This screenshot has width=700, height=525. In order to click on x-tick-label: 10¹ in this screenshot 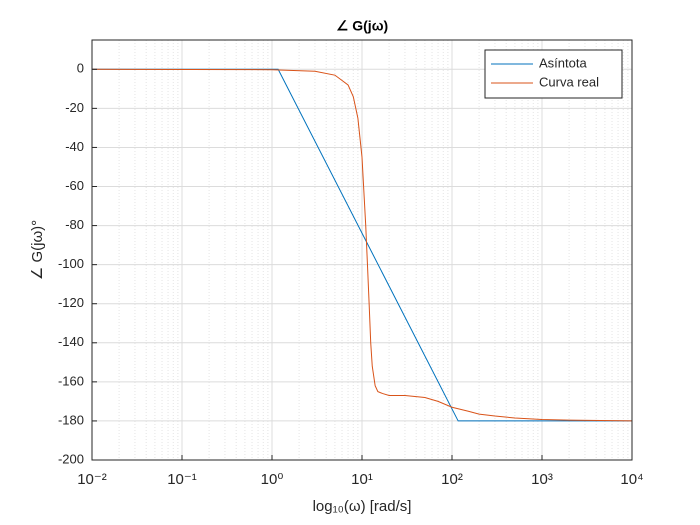, I will do `click(362, 479)`.